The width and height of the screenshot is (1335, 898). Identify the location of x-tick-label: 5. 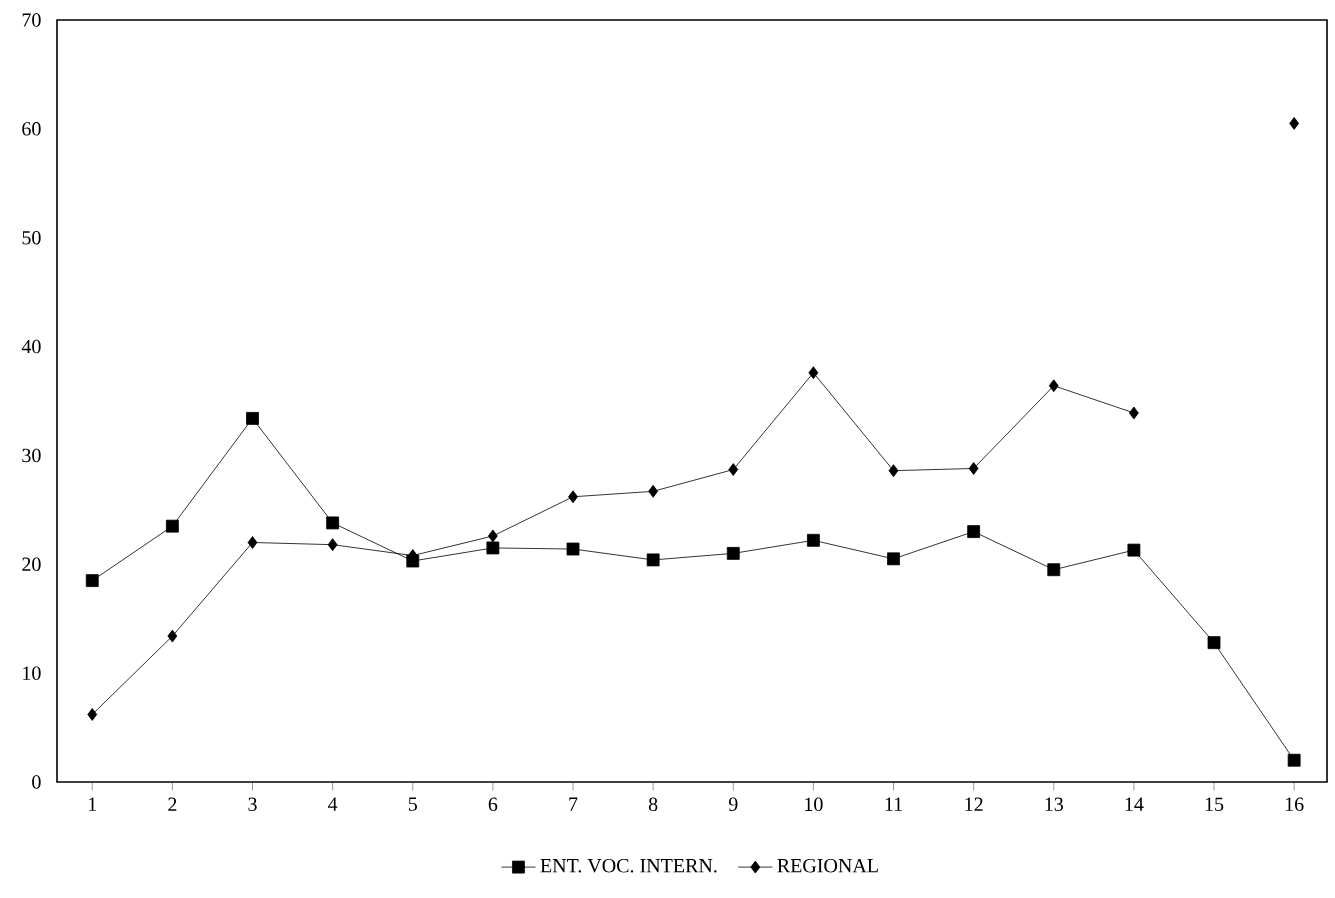
(412, 804).